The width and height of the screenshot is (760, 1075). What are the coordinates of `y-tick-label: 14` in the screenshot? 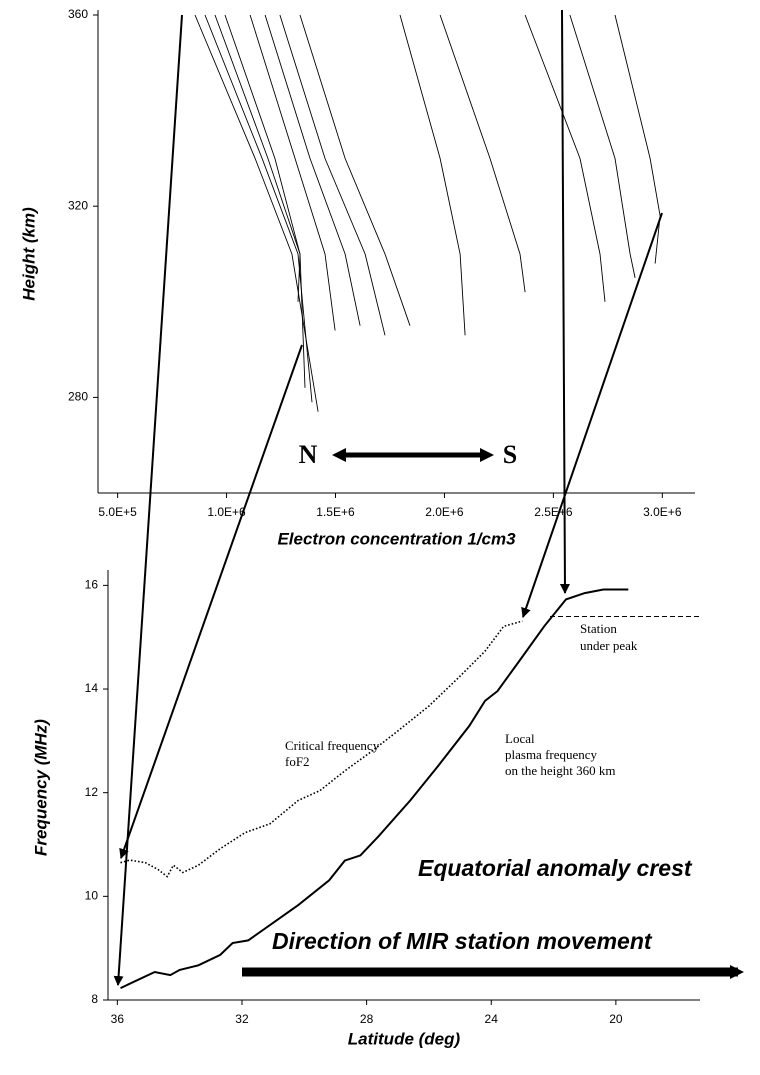 It's located at (92, 688).